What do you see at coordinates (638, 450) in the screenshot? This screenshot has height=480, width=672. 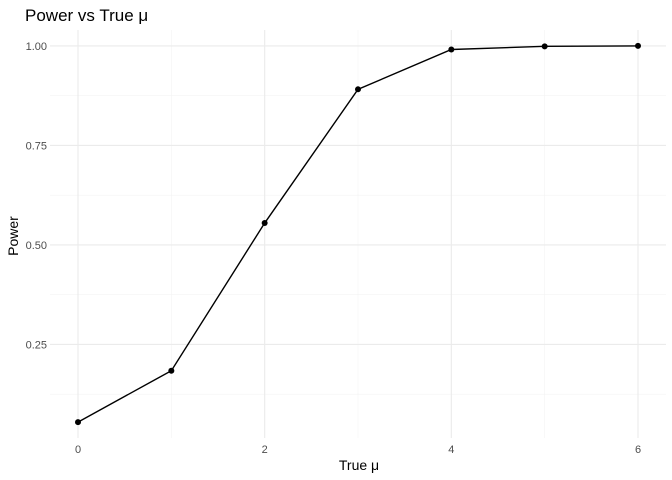 I see `x-tick-label-3: 6` at bounding box center [638, 450].